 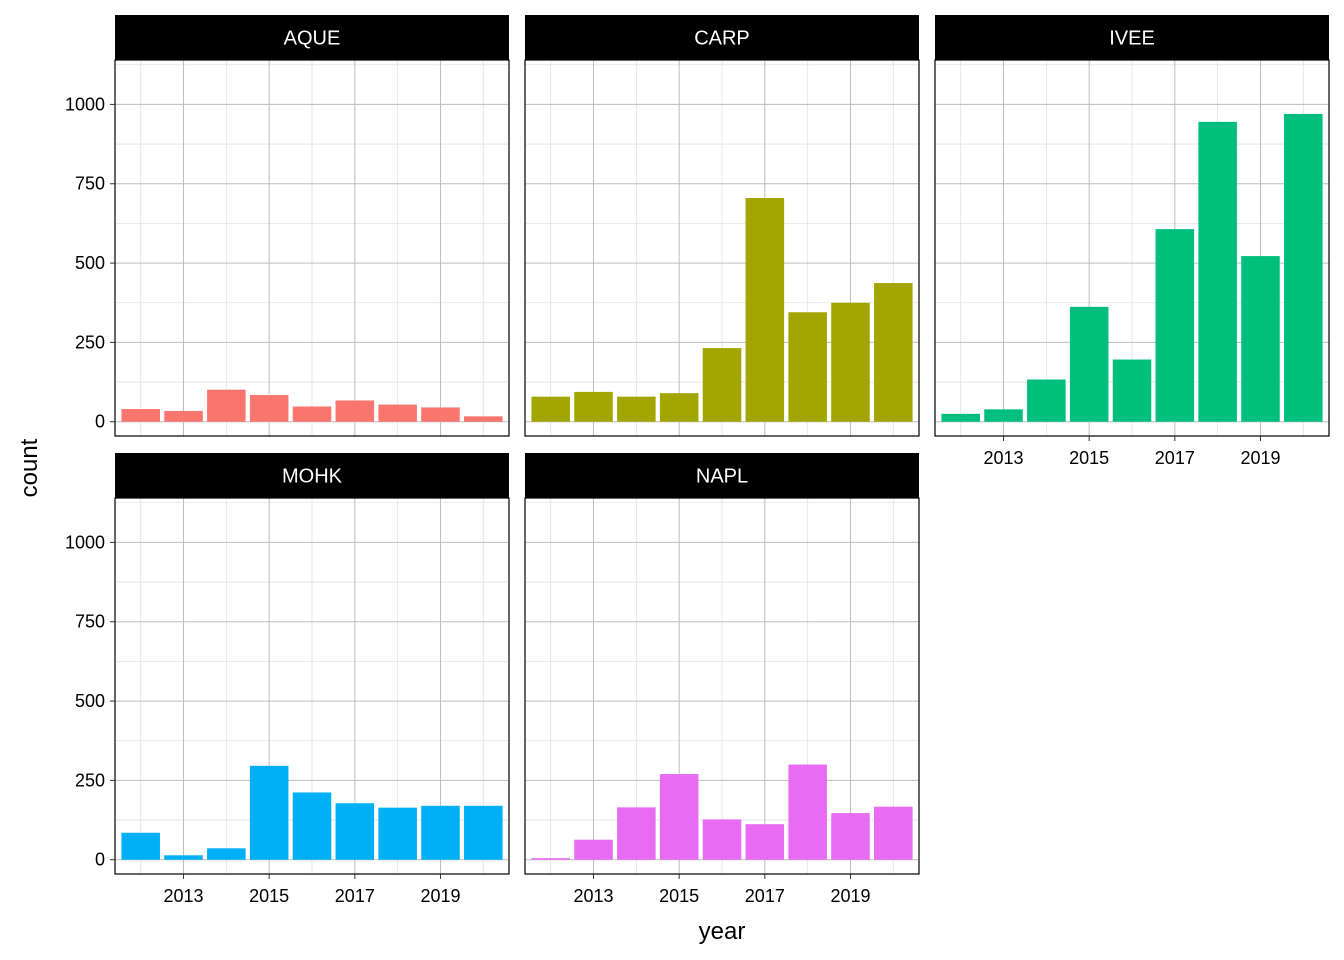 I want to click on bar-ivee-2019, so click(x=1260, y=339).